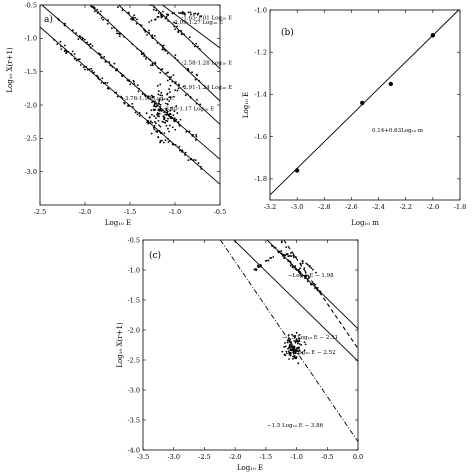  I want to click on panel-b-ytick-label: -1.4, so click(260, 95).